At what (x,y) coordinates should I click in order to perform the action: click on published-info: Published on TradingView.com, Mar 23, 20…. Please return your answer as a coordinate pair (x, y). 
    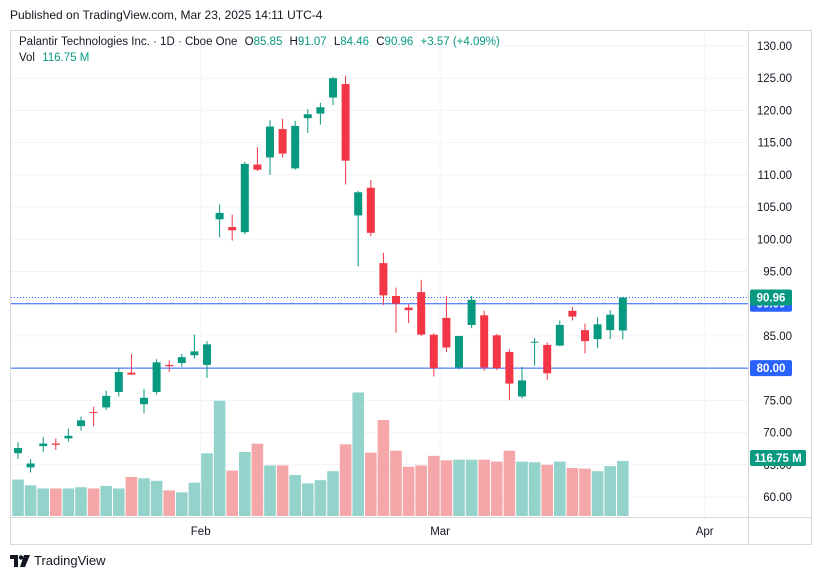
    Looking at the image, I should click on (166, 15).